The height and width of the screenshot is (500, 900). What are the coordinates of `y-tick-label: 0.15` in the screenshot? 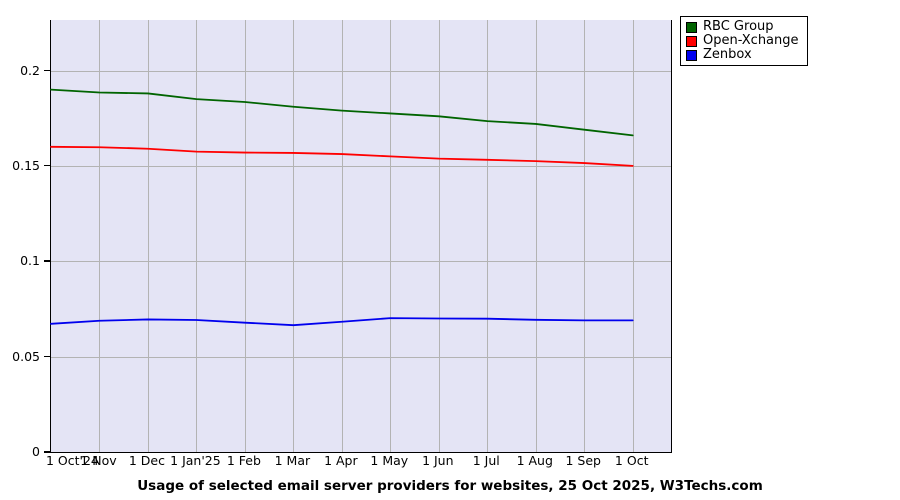 It's located at (26, 165).